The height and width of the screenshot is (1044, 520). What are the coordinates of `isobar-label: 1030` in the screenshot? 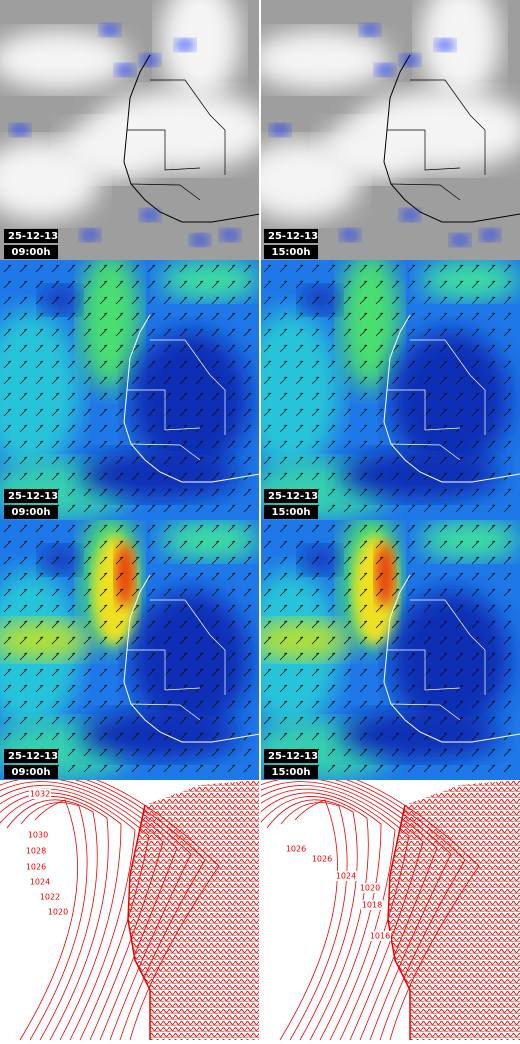 It's located at (38, 835).